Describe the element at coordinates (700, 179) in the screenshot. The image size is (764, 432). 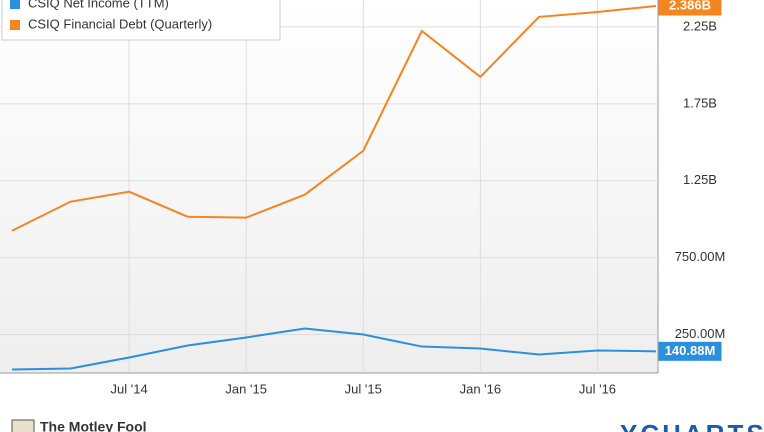
I see `y-tick-label: 1.25B` at that location.